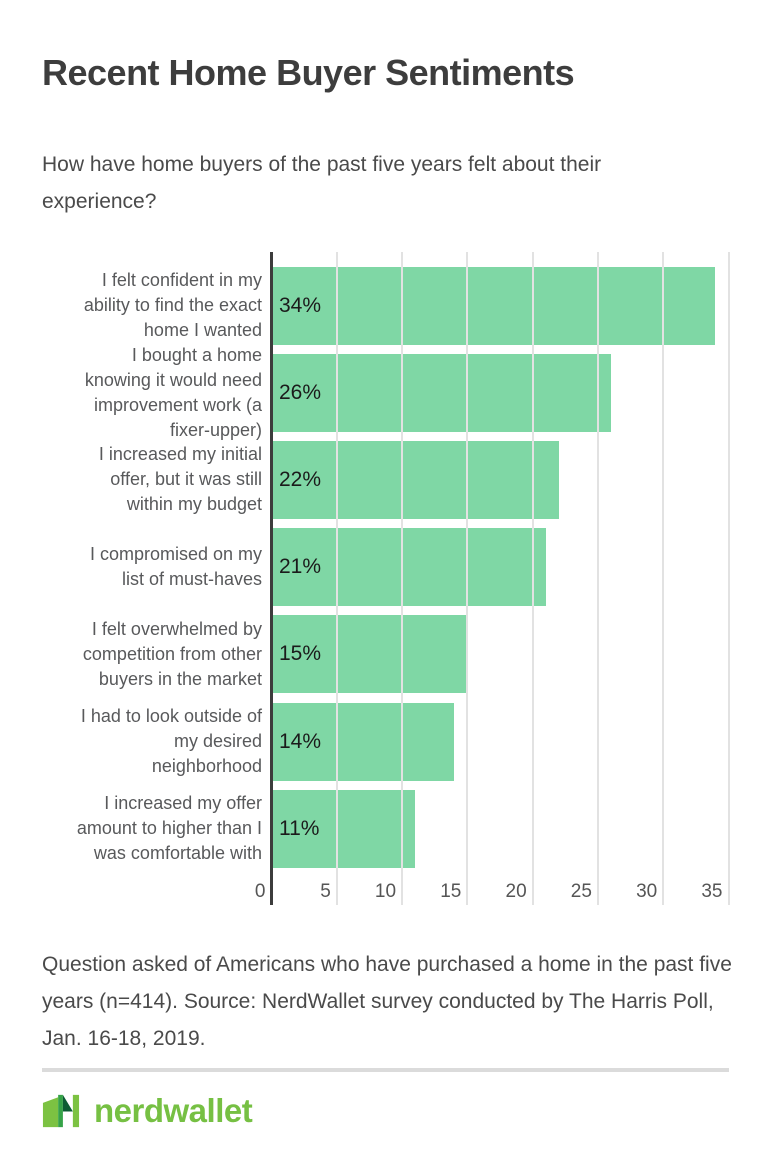 The height and width of the screenshot is (1151, 770). Describe the element at coordinates (61, 1111) in the screenshot. I see `nerdwallet-n-icon` at that location.